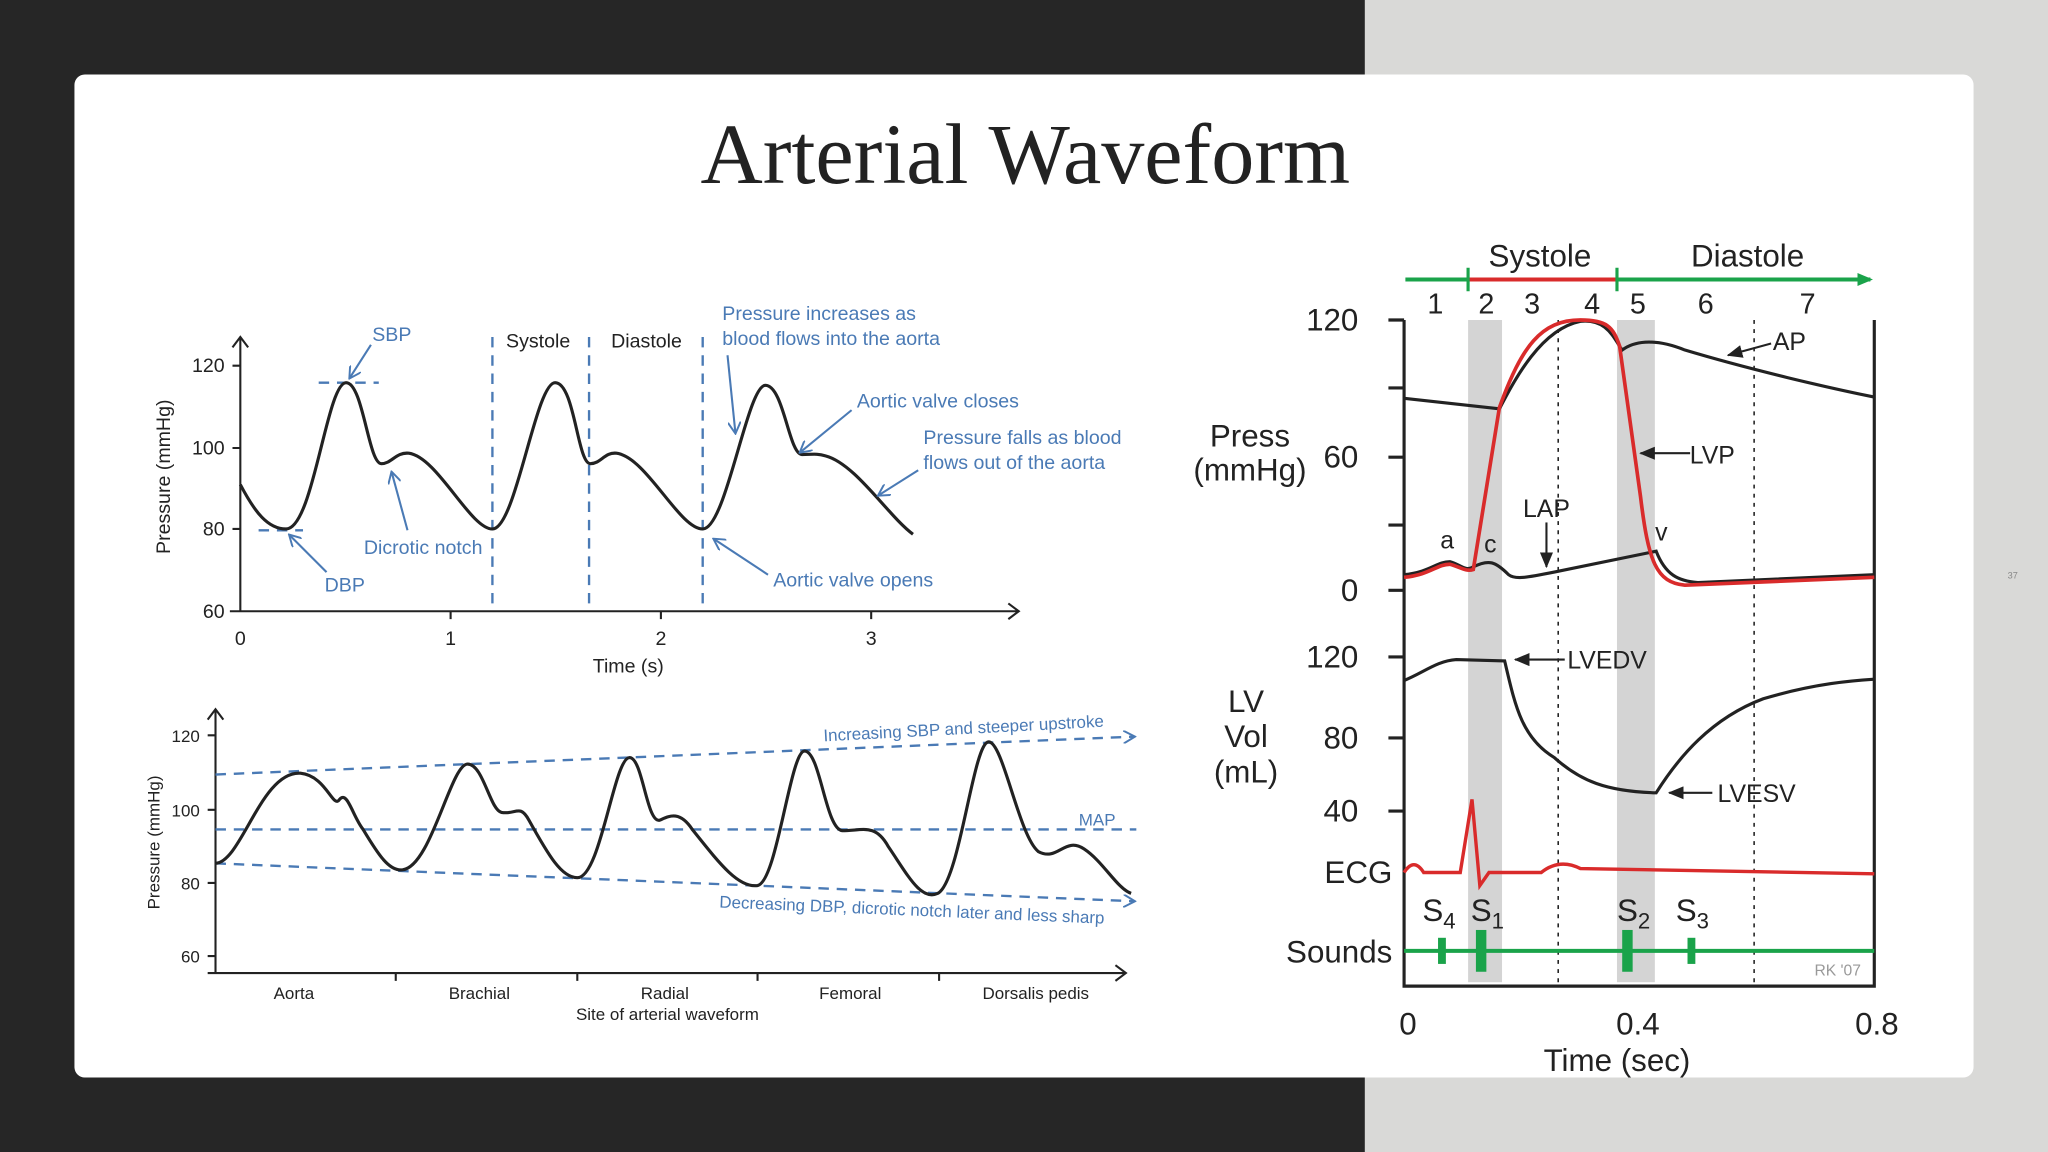 The height and width of the screenshot is (1152, 2048). What do you see at coordinates (938, 402) in the screenshot?
I see `annotation: Aortic valve closes` at bounding box center [938, 402].